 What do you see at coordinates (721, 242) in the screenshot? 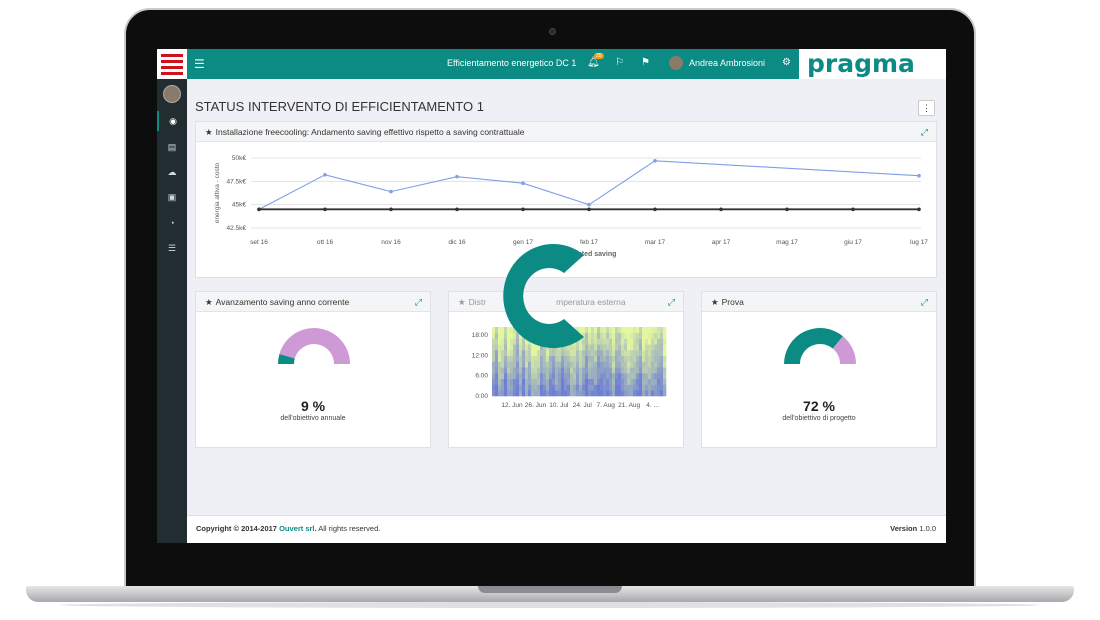
I see `x-tick-label: apr 17` at bounding box center [721, 242].